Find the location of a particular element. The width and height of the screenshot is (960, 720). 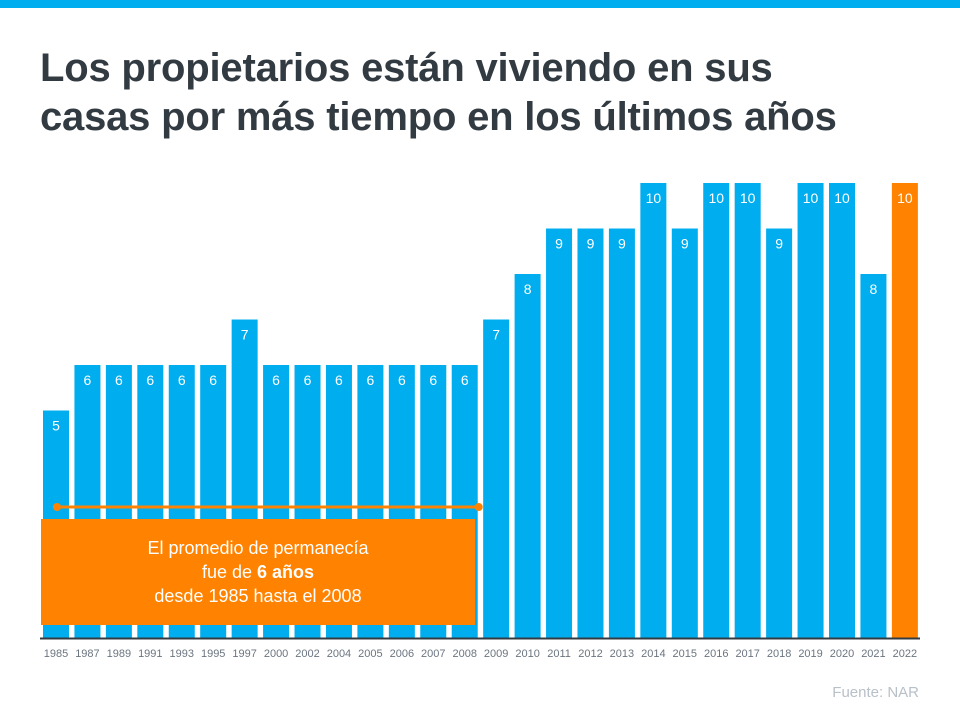

callout-line-1: El promedio de permanecía is located at coordinates (258, 548).